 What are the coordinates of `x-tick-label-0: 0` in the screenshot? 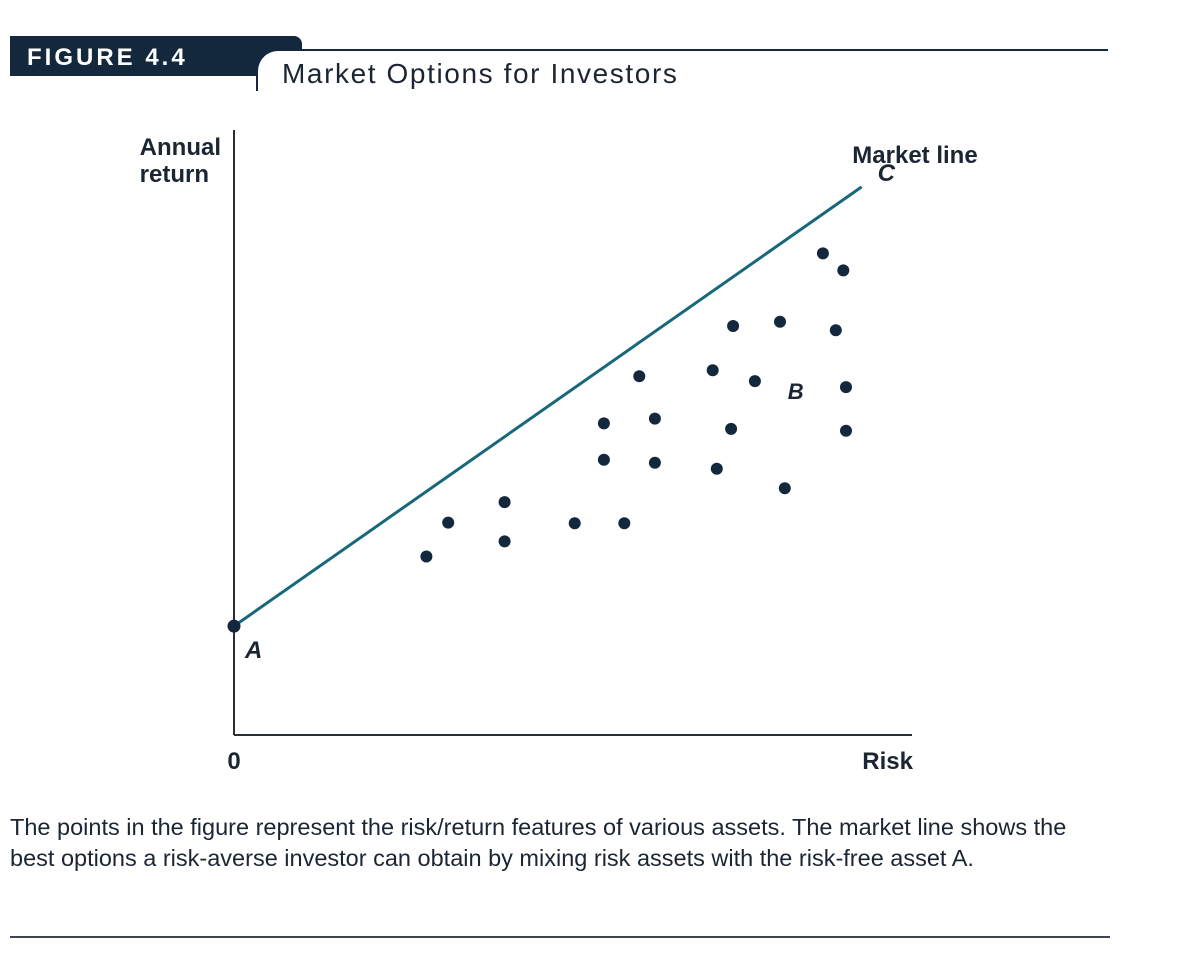 It's located at (233, 761).